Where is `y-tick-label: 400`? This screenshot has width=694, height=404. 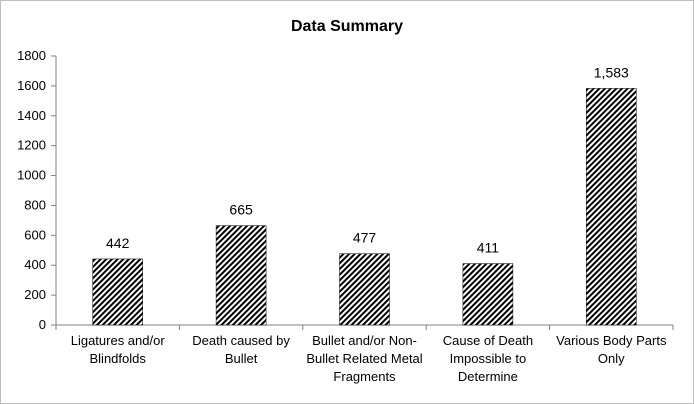
y-tick-label: 400 is located at coordinates (35, 264).